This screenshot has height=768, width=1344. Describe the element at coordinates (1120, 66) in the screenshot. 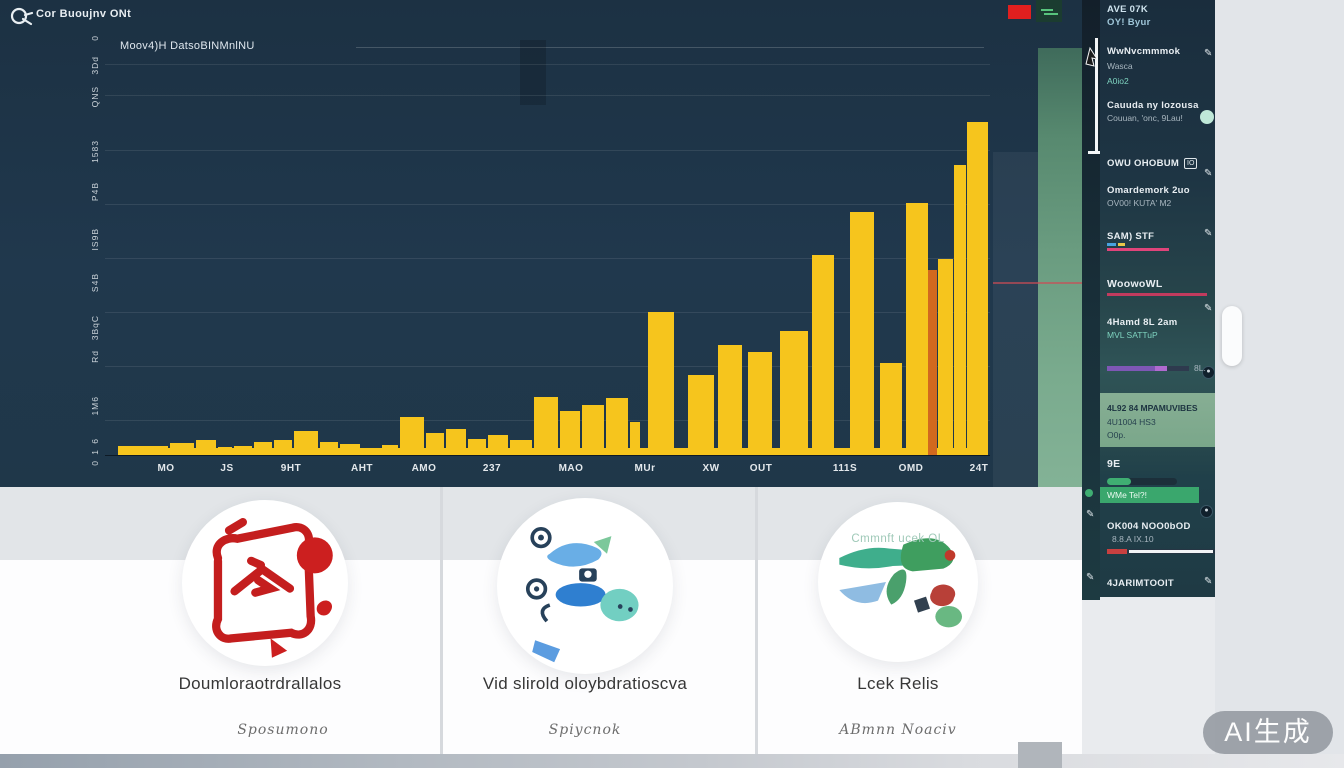

I see `sidebar-account-sub: Wasca` at that location.